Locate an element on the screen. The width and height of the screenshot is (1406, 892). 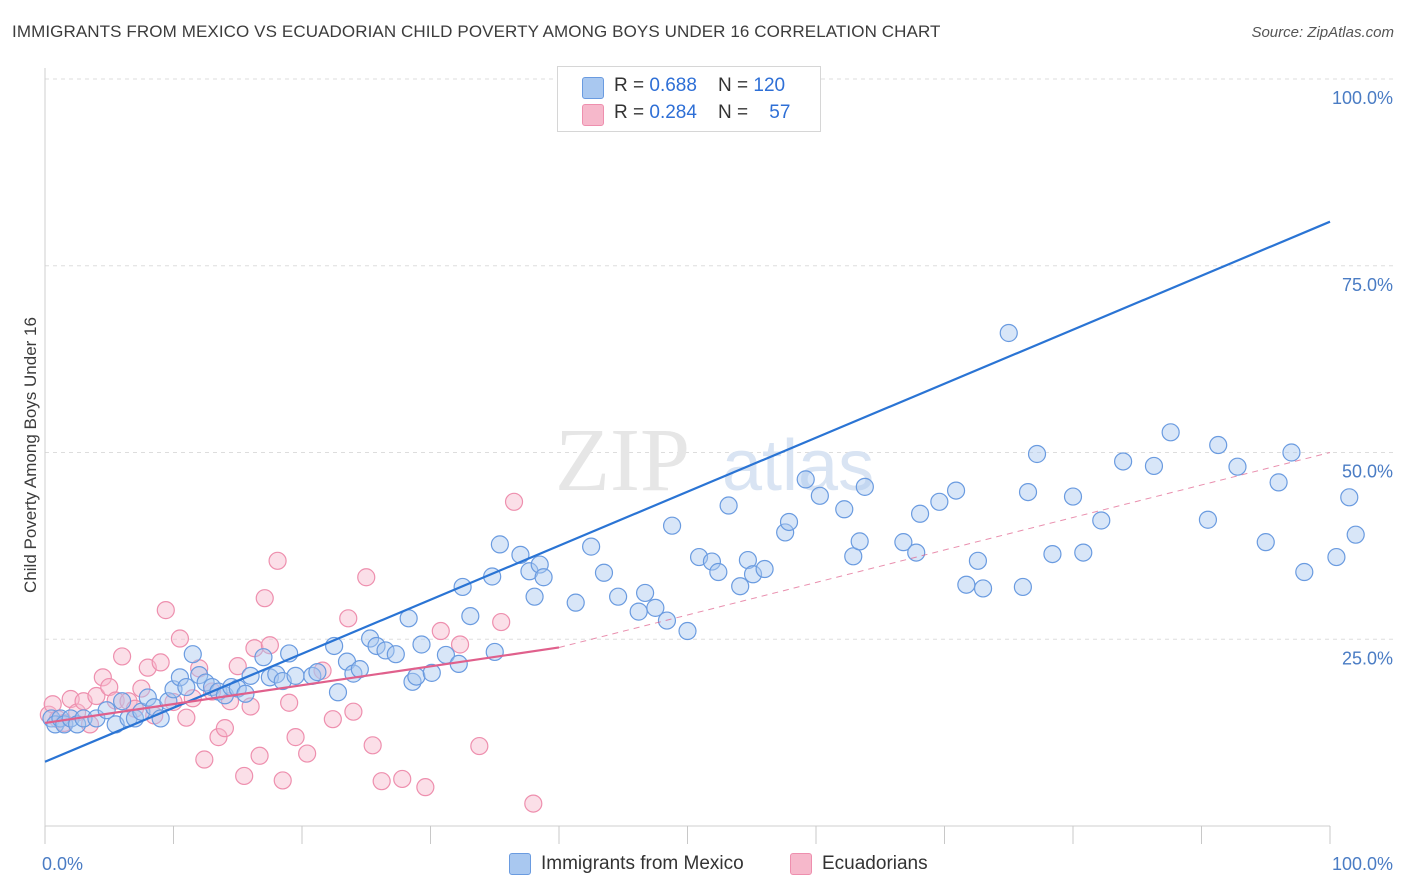
legend-r-value: 0.688 is located at coordinates (673, 85).